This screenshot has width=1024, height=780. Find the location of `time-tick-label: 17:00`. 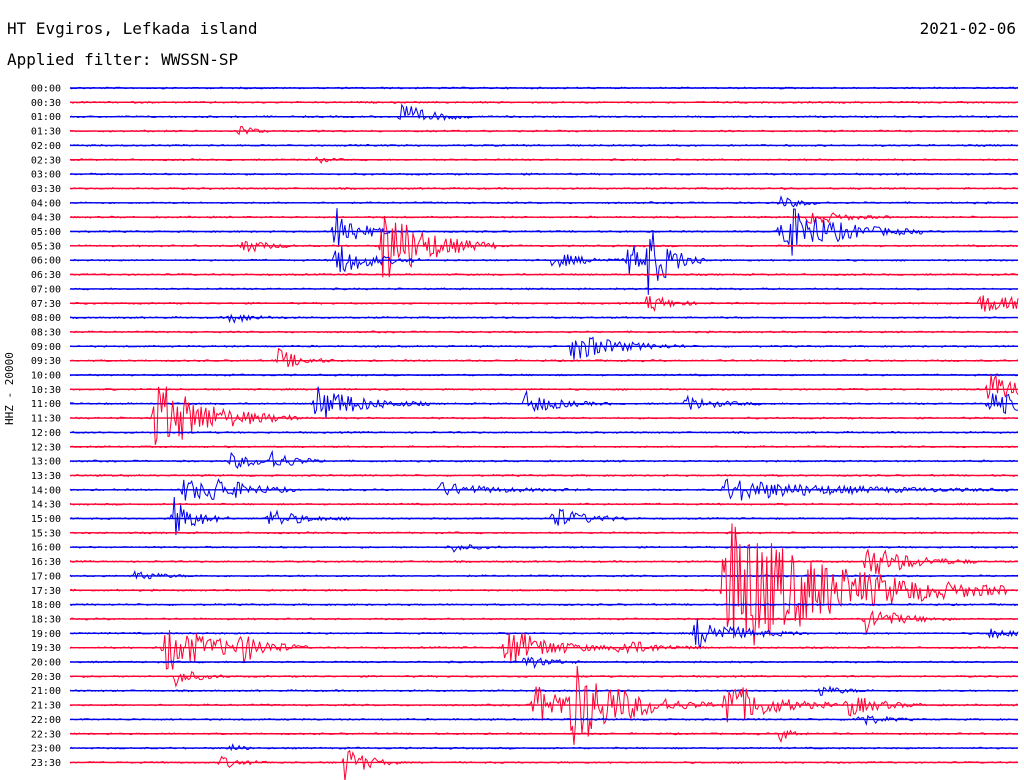

time-tick-label: 17:00 is located at coordinates (46, 576).